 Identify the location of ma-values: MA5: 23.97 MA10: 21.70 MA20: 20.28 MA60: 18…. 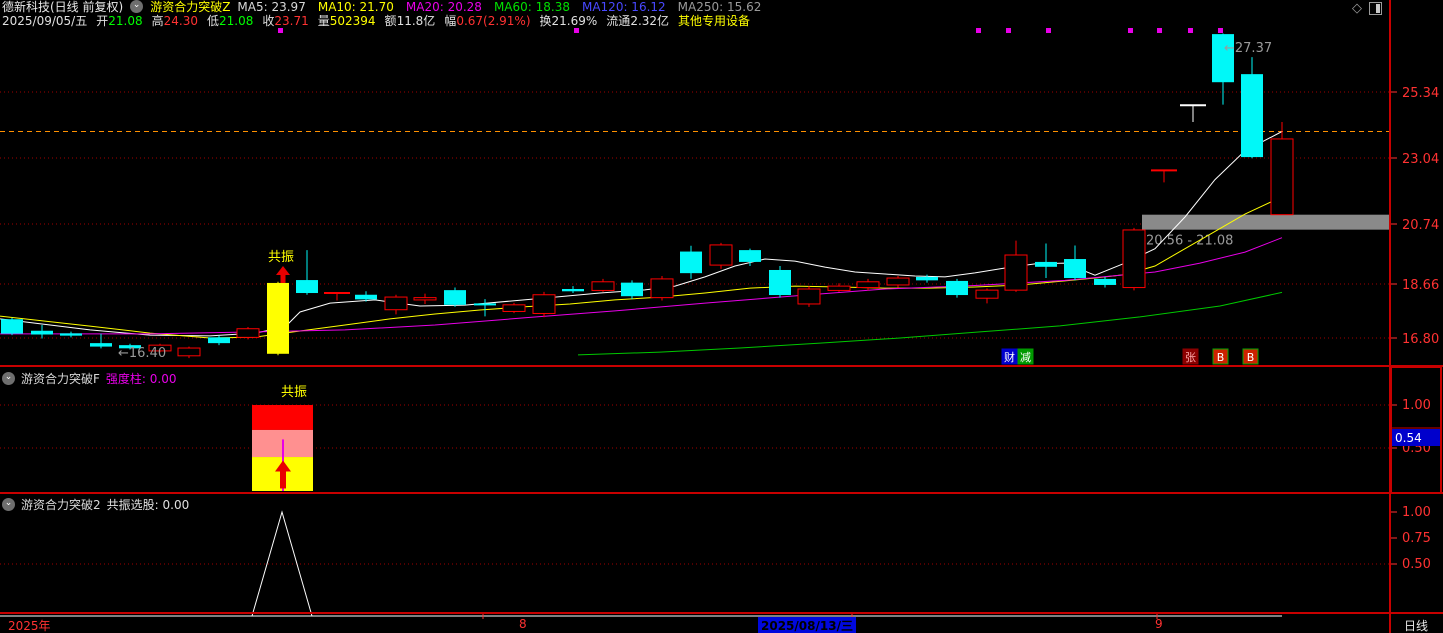
(499, 7).